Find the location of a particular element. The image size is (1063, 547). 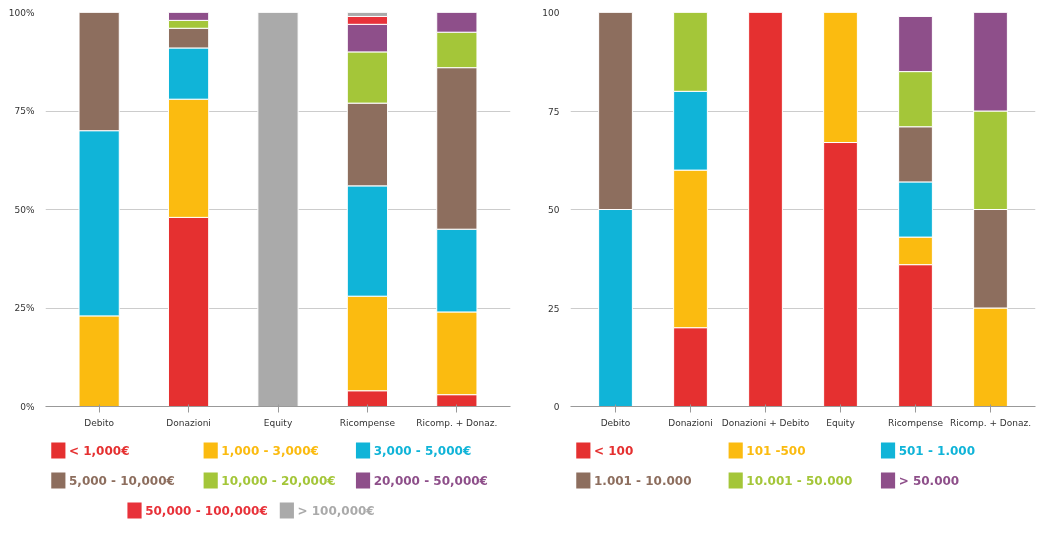

y-tick-label: 0% is located at coordinates (27, 406).